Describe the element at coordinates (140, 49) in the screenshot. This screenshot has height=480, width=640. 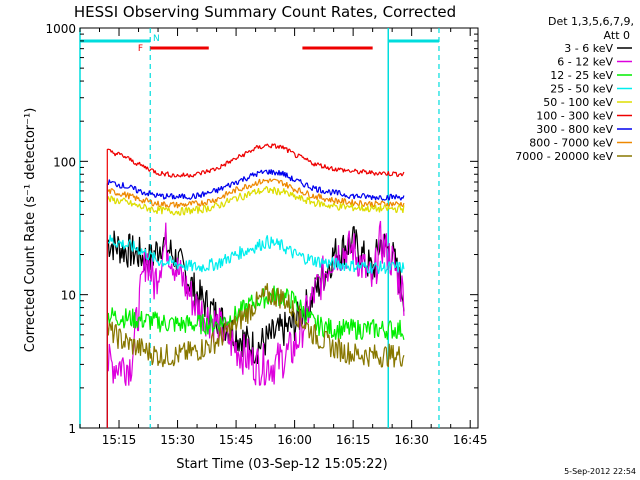
I see `f-flag-label: F` at that location.